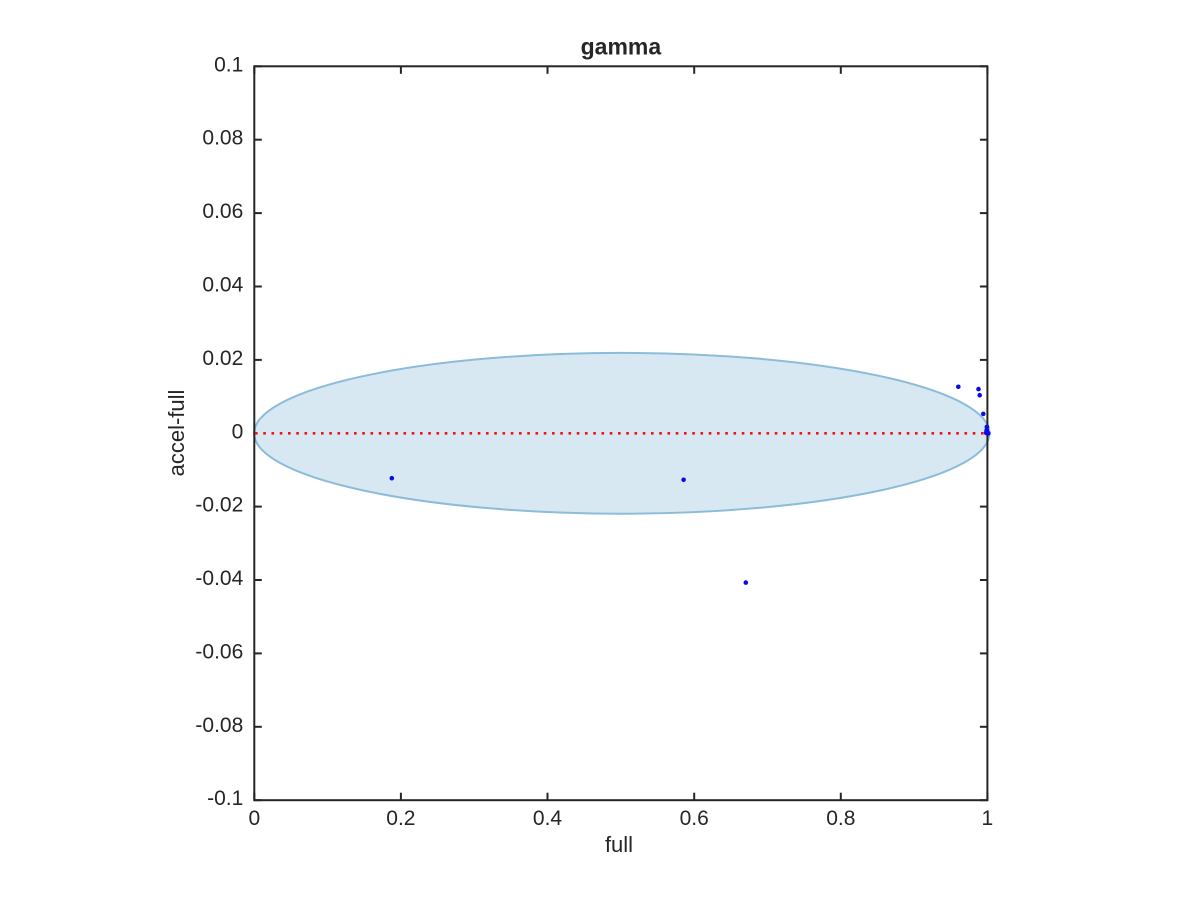 Image resolution: width=1200 pixels, height=900 pixels. I want to click on svg-text: -0.08, so click(219, 725).